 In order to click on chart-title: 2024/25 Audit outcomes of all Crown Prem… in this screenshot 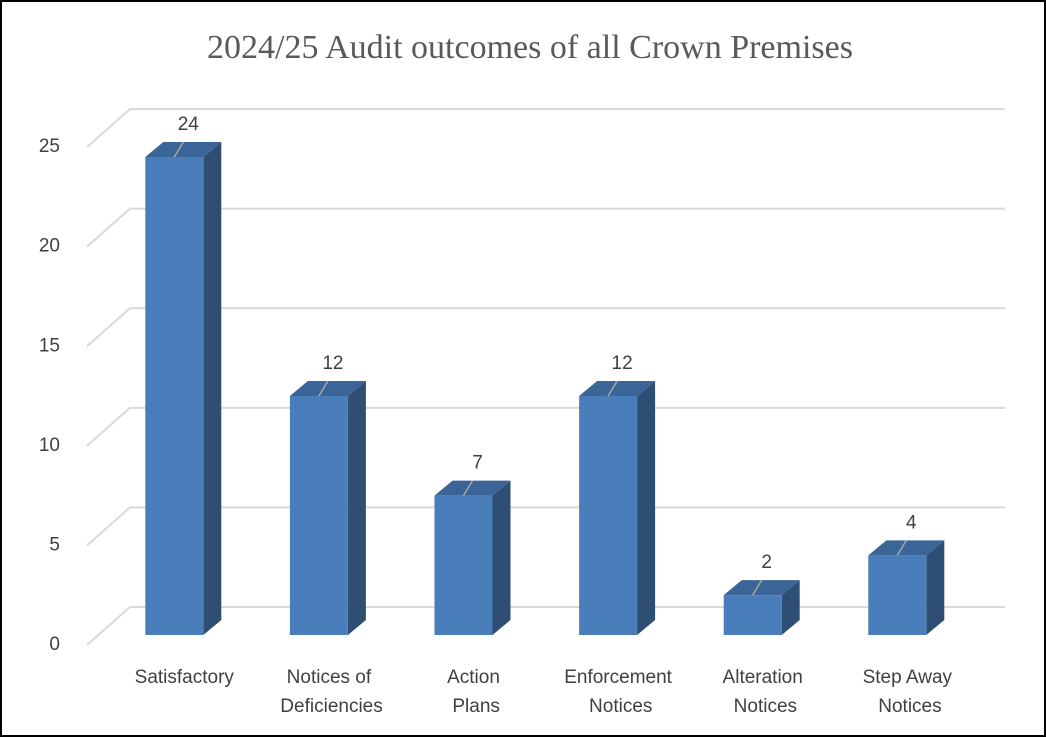, I will do `click(530, 47)`.